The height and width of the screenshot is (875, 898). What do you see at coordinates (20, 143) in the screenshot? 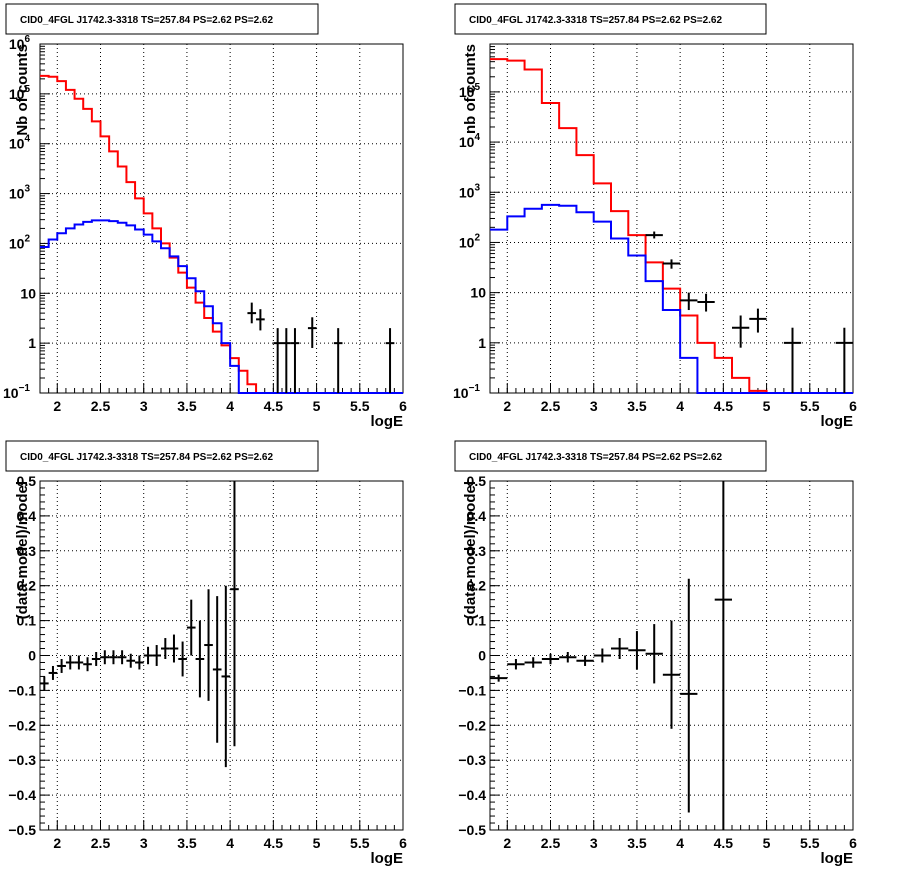
I see `y-tick-label: 10⁴` at bounding box center [20, 143].